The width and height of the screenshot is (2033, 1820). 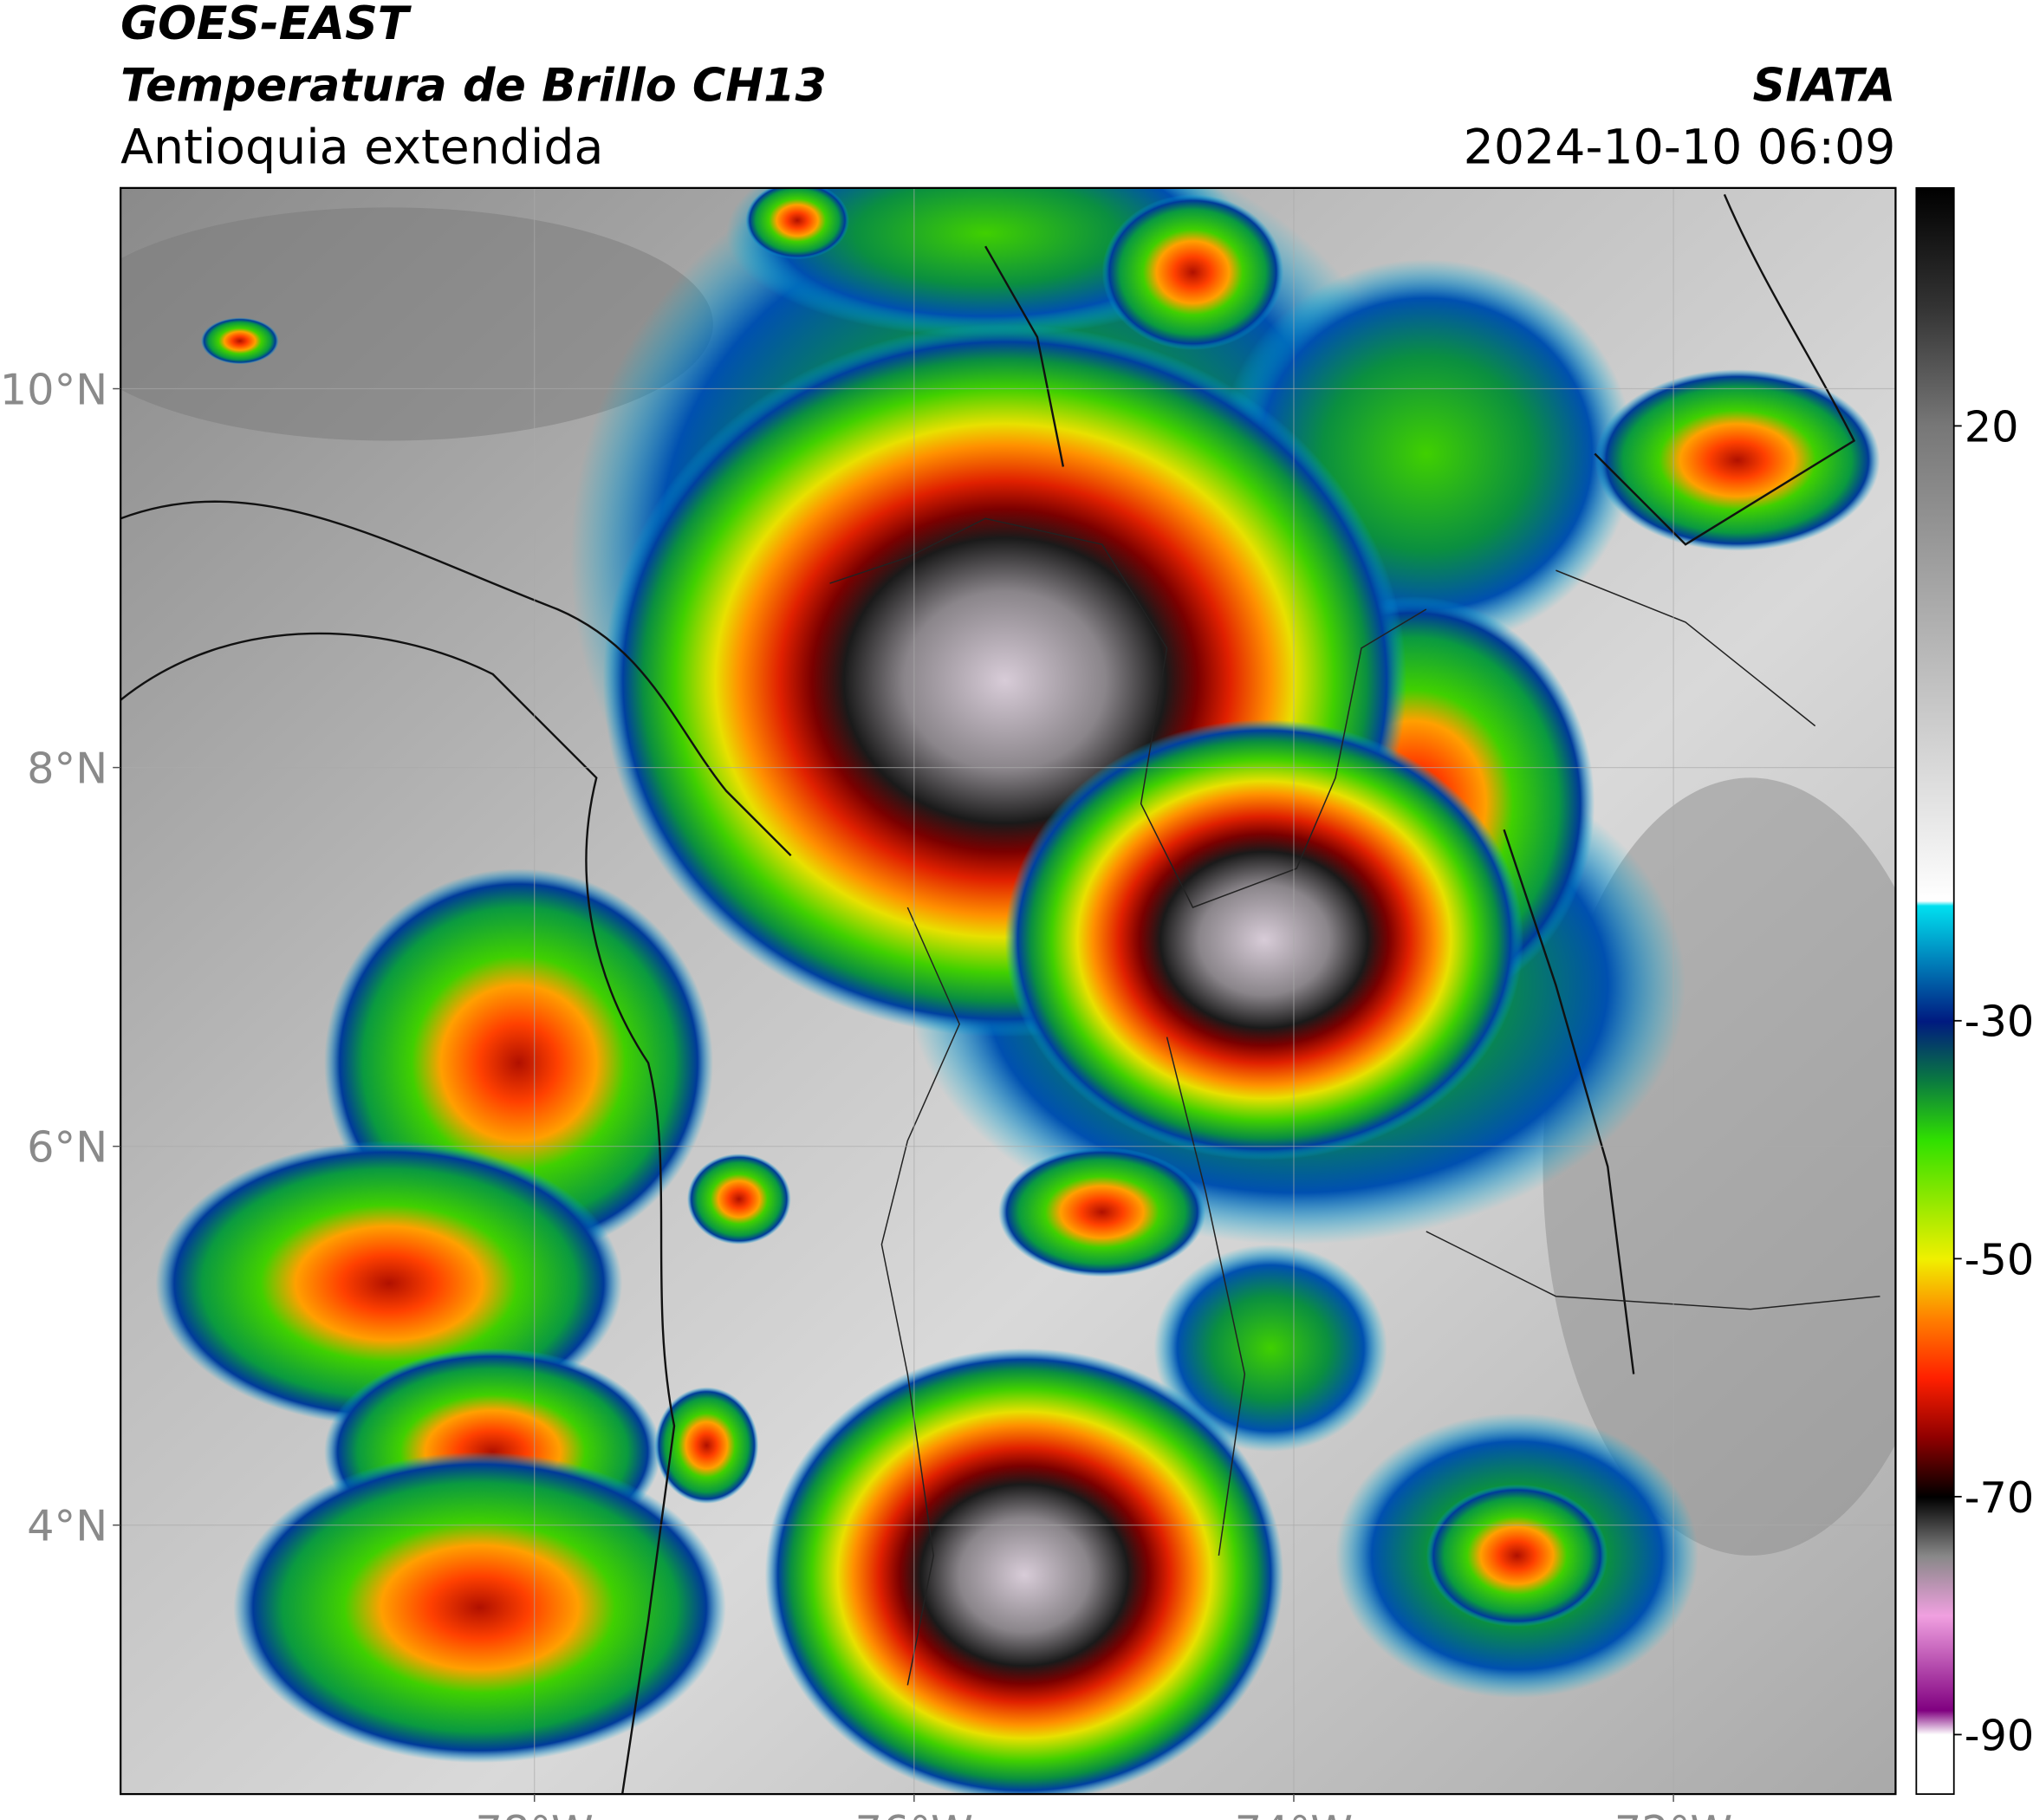 What do you see at coordinates (67, 769) in the screenshot?
I see `lat-tick-label: 8°N` at bounding box center [67, 769].